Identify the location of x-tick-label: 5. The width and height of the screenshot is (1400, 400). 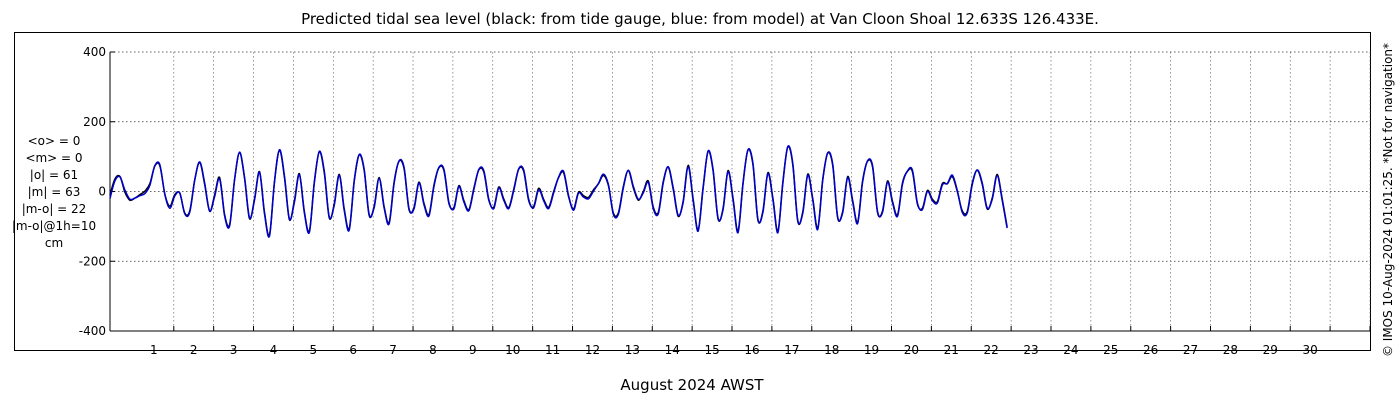
(314, 350).